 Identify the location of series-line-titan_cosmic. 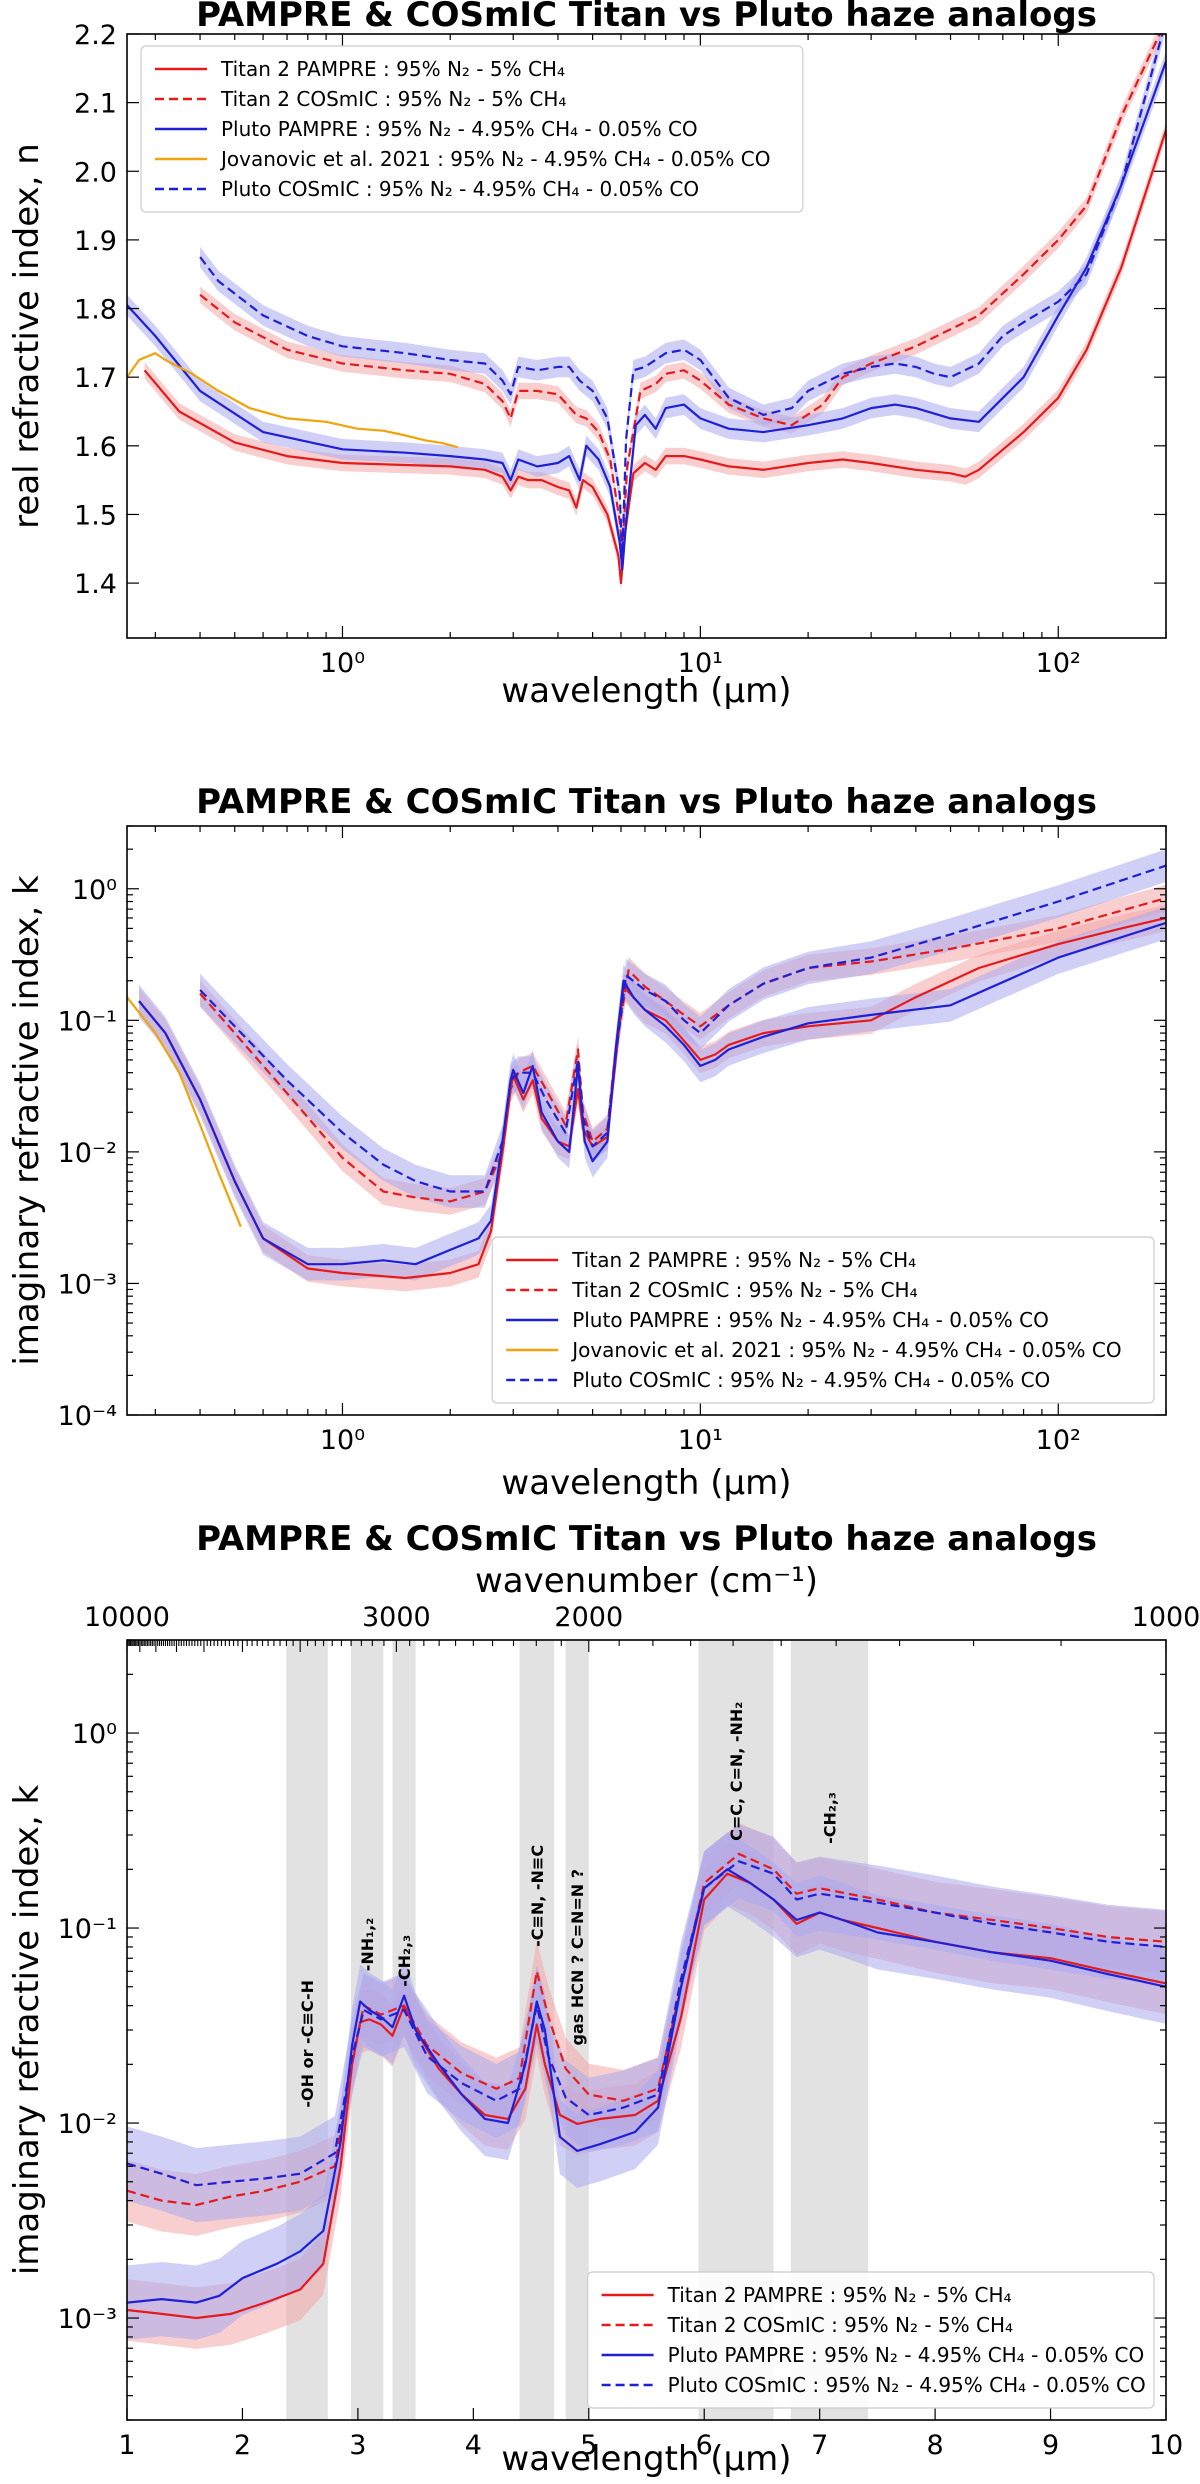
(646, 2029).